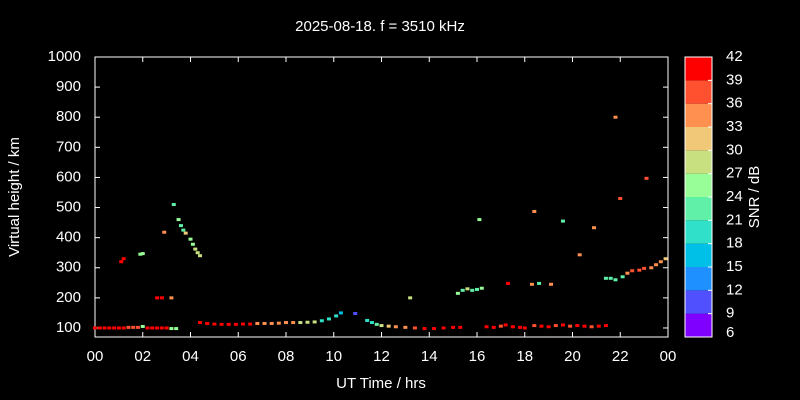  What do you see at coordinates (730, 313) in the screenshot?
I see `colorbar-tick-label: 9` at bounding box center [730, 313].